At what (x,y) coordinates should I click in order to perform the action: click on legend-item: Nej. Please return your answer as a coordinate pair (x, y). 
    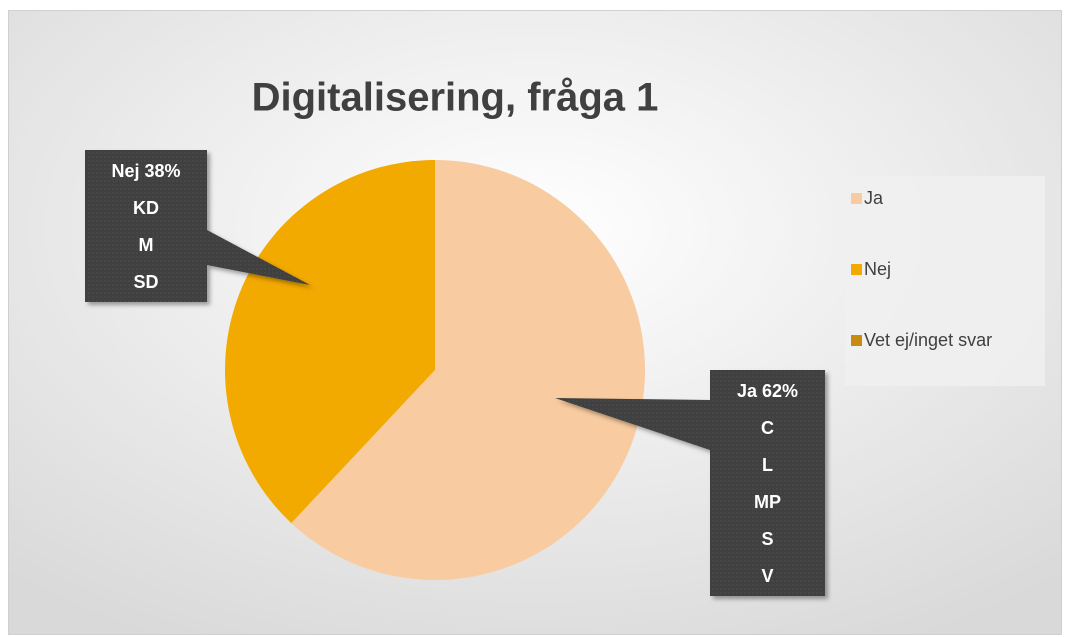
    Looking at the image, I should click on (941, 269).